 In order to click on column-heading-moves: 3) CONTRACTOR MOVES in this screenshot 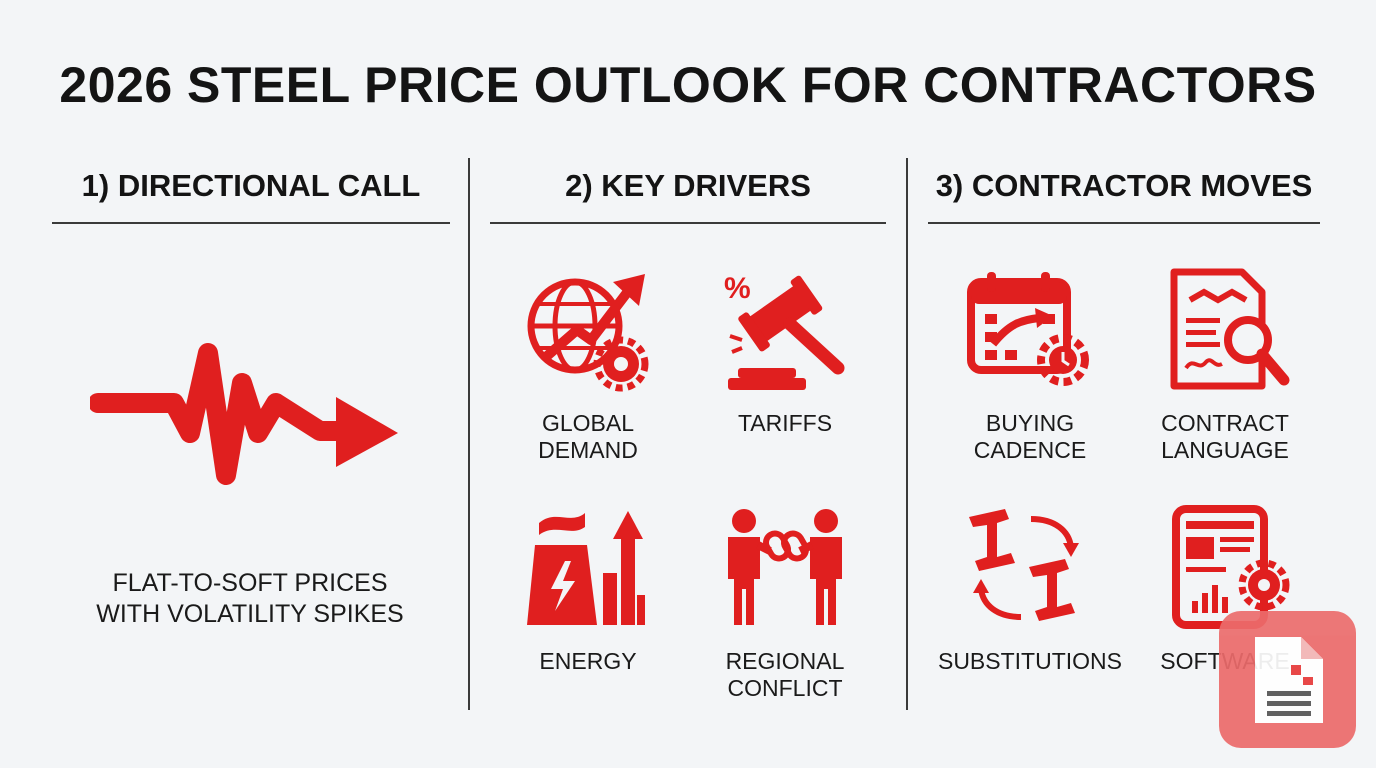, I will do `click(1124, 185)`.